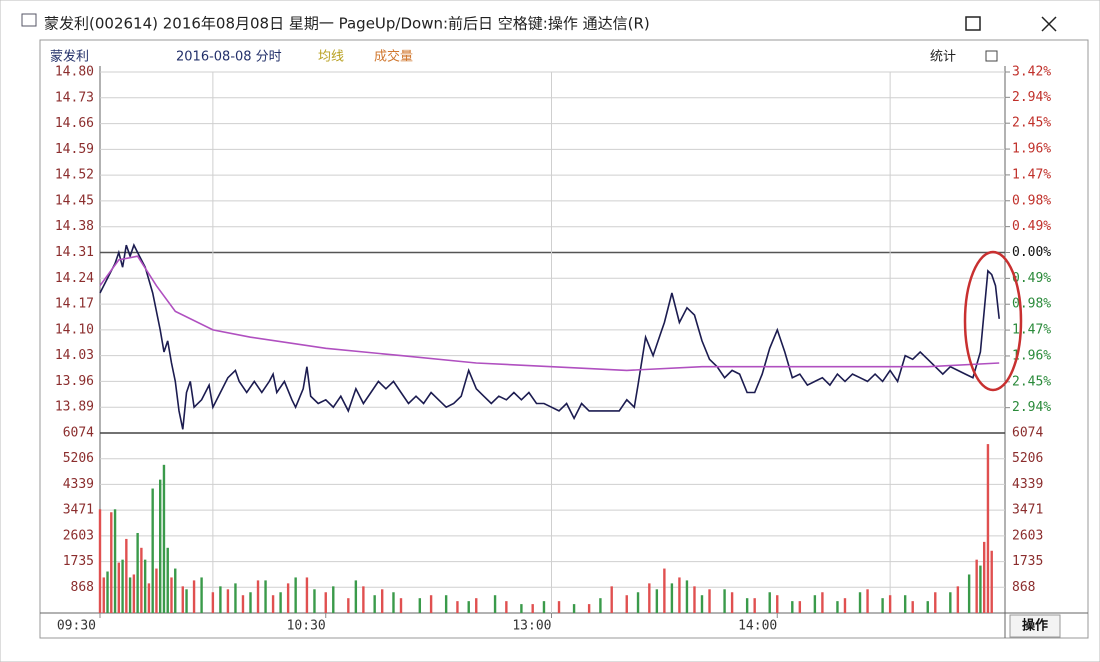 The width and height of the screenshot is (1100, 662). I want to click on price-line, so click(549, 313).